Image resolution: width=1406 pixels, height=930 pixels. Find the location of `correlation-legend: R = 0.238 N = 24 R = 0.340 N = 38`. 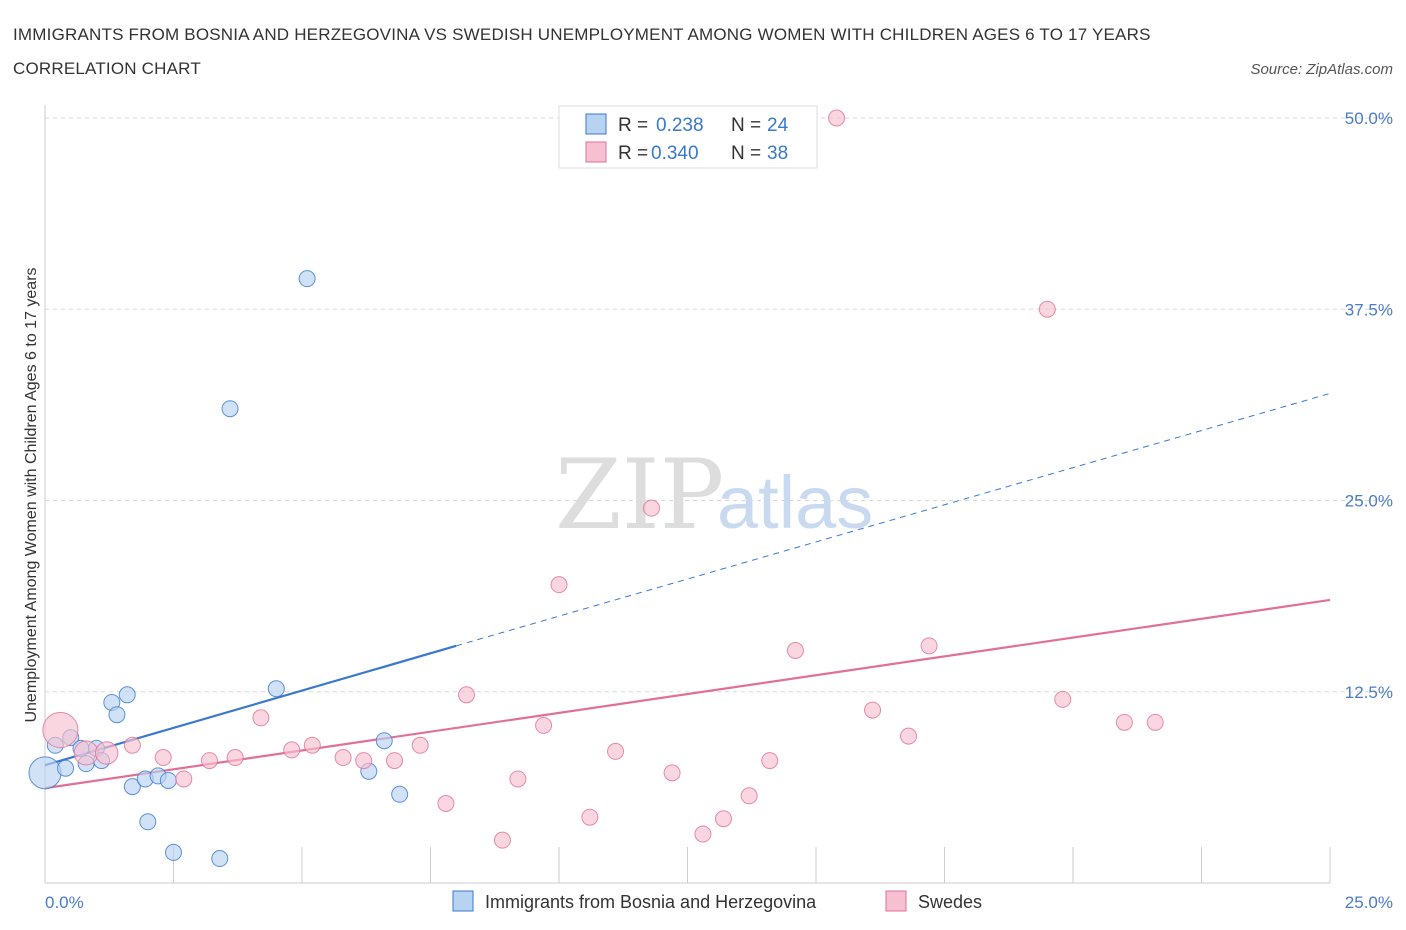

correlation-legend: R = 0.238 N = 24 R = 0.340 N = 38 is located at coordinates (688, 137).